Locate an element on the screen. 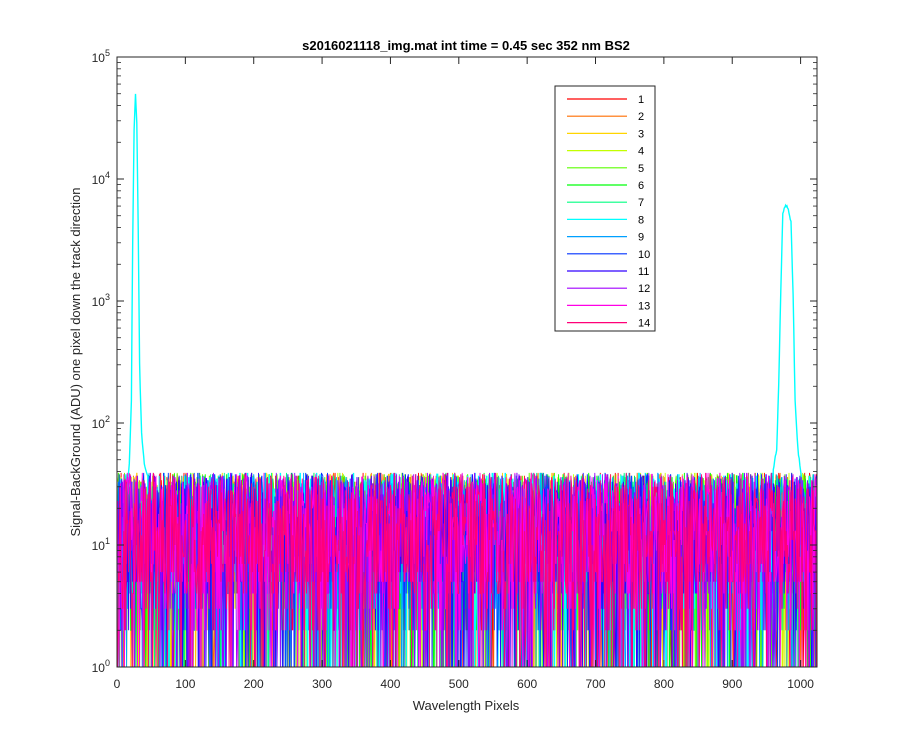 The image size is (900, 750). legend-label-11: 11 is located at coordinates (643, 272).